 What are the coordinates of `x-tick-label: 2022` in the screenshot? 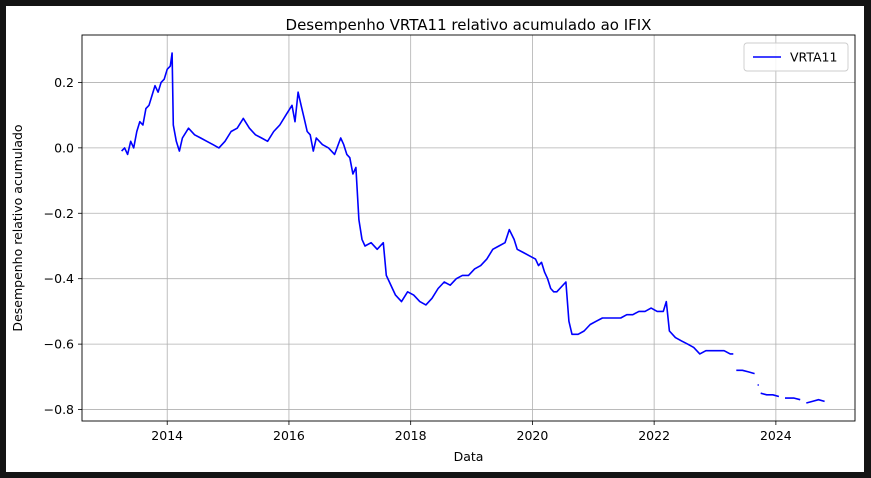 It's located at (654, 435).